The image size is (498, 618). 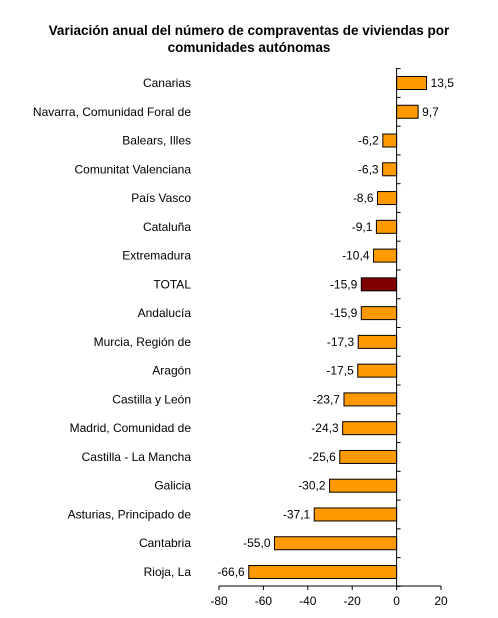 What do you see at coordinates (362, 227) in the screenshot?
I see `value-label-cataluna: -9,1` at bounding box center [362, 227].